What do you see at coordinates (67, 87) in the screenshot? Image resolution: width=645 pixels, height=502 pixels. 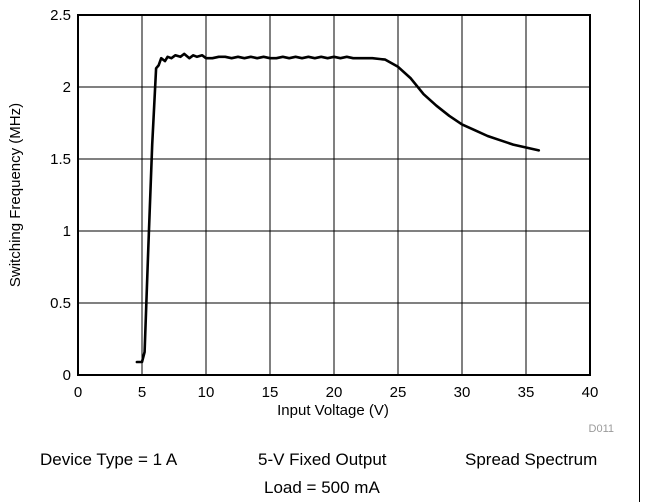 I see `y-tick-label: 2` at bounding box center [67, 87].